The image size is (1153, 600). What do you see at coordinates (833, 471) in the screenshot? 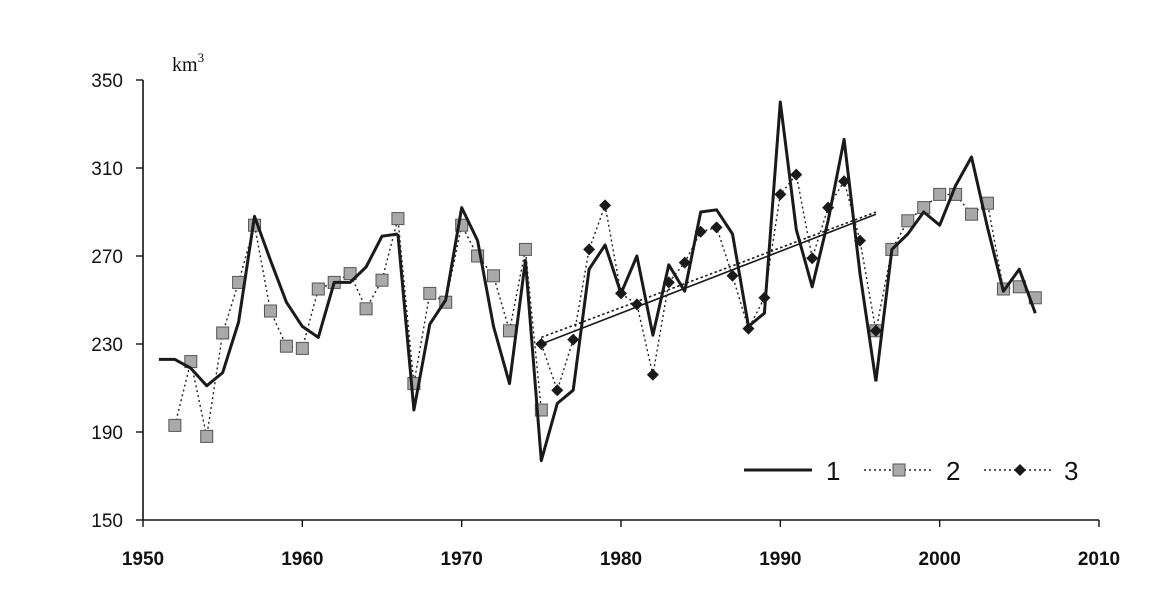
I see `legend-label-1: 1` at bounding box center [833, 471].